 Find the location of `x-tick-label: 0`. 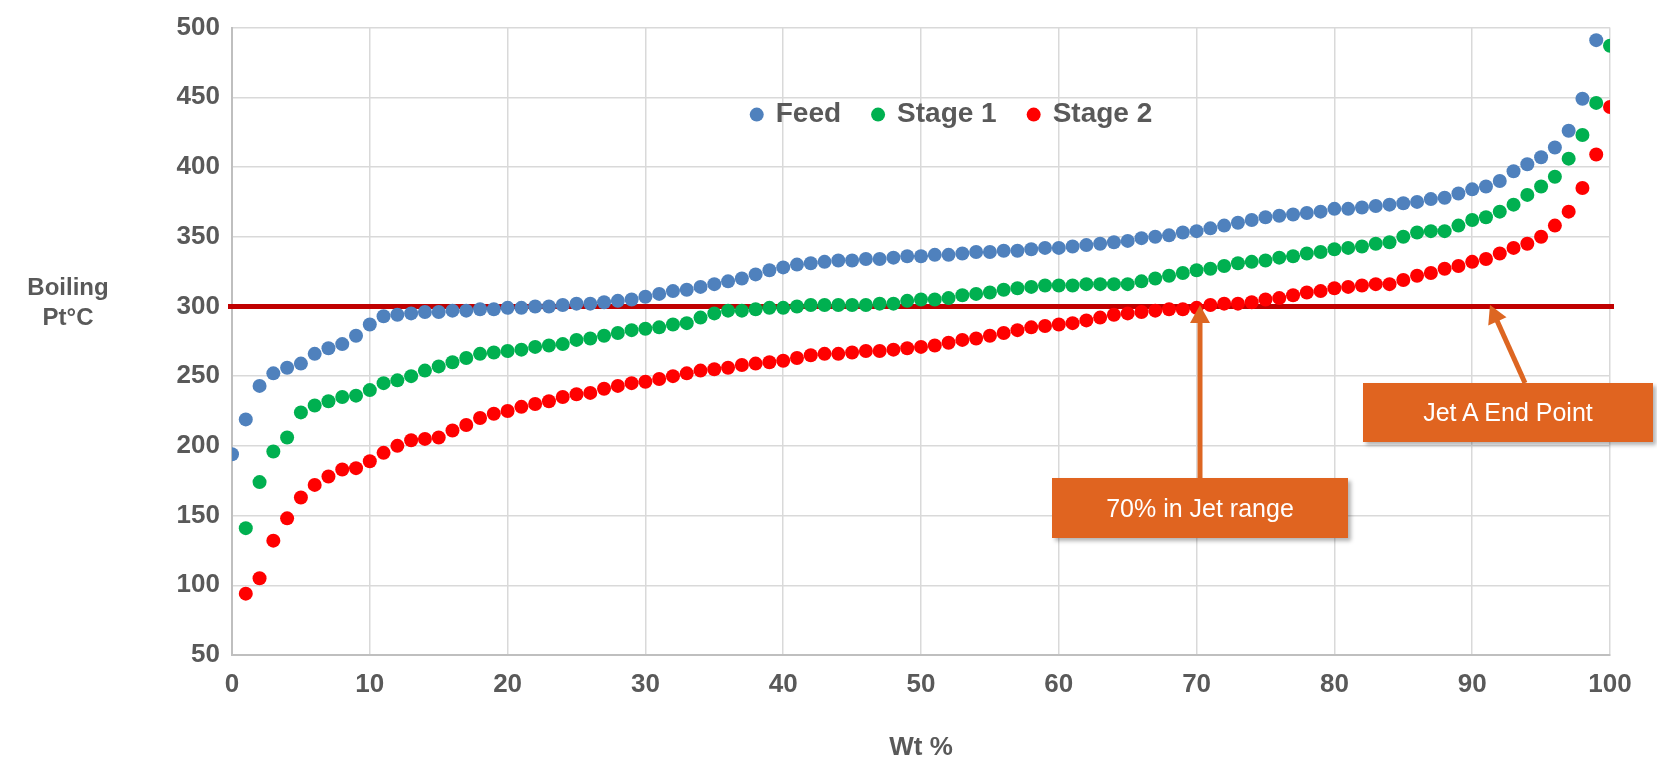

x-tick-label: 0 is located at coordinates (232, 682).